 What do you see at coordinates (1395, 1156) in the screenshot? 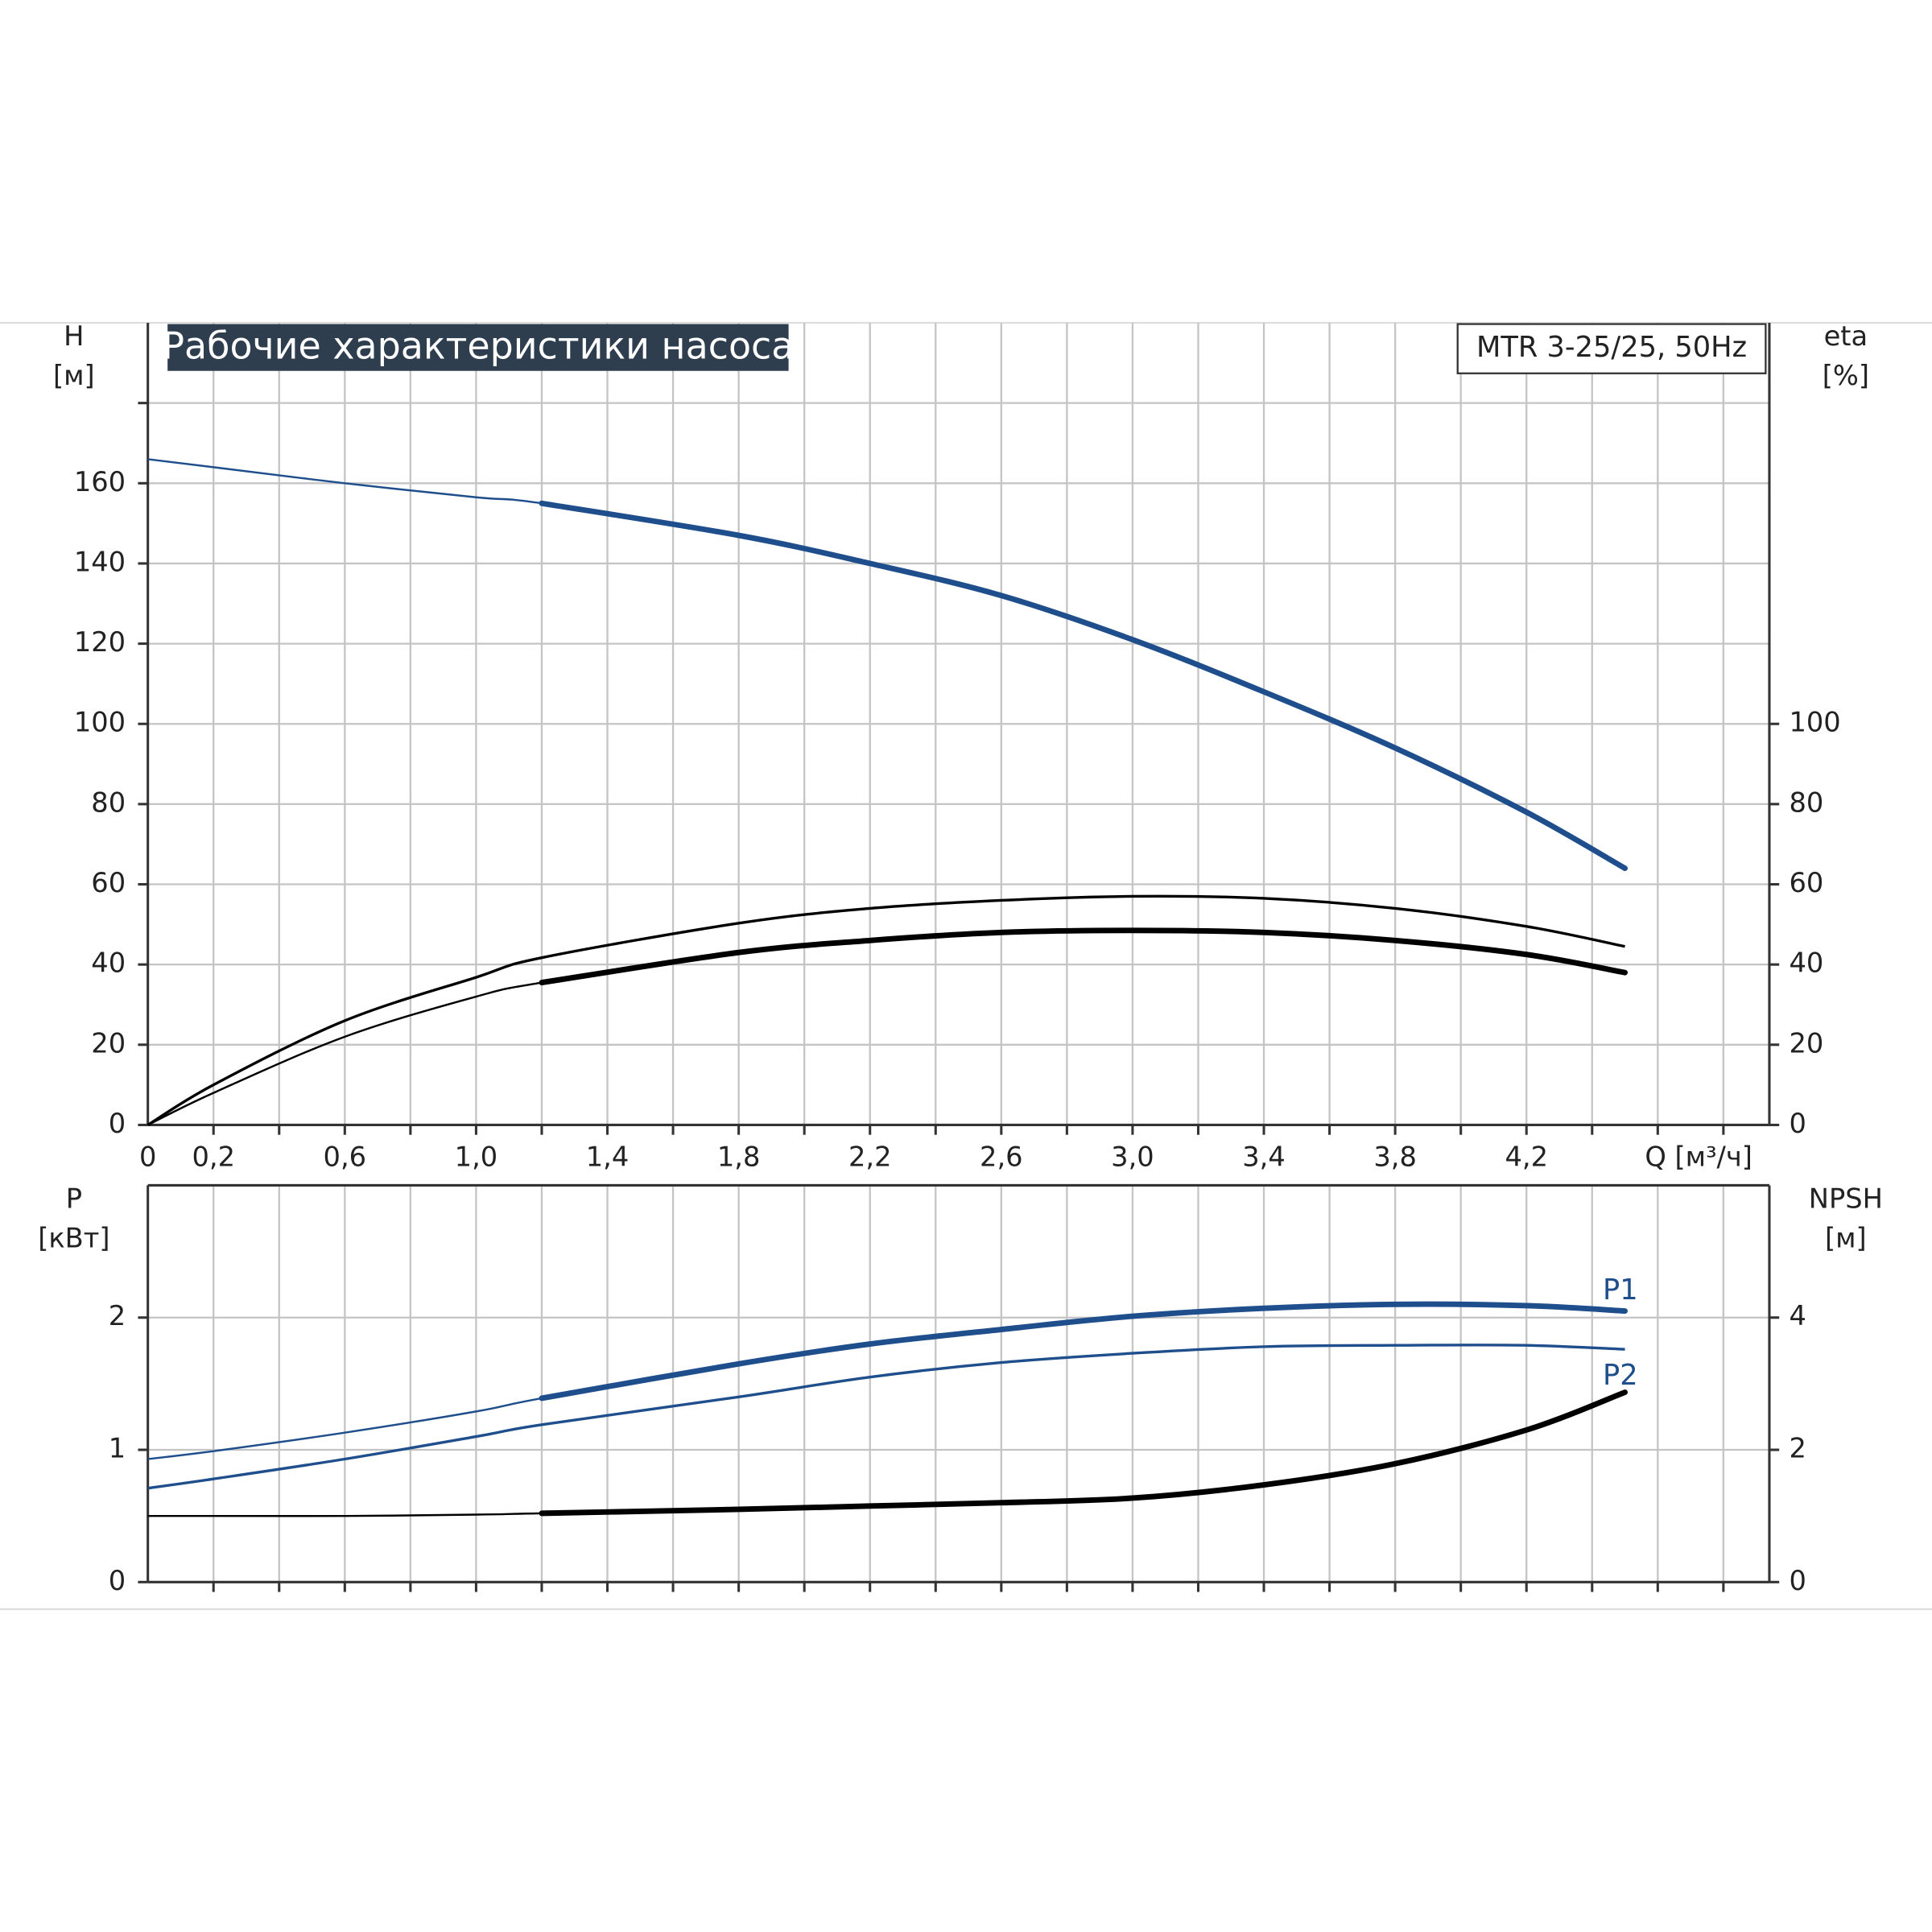
I see `x-tick-label: 3,8` at bounding box center [1395, 1156].